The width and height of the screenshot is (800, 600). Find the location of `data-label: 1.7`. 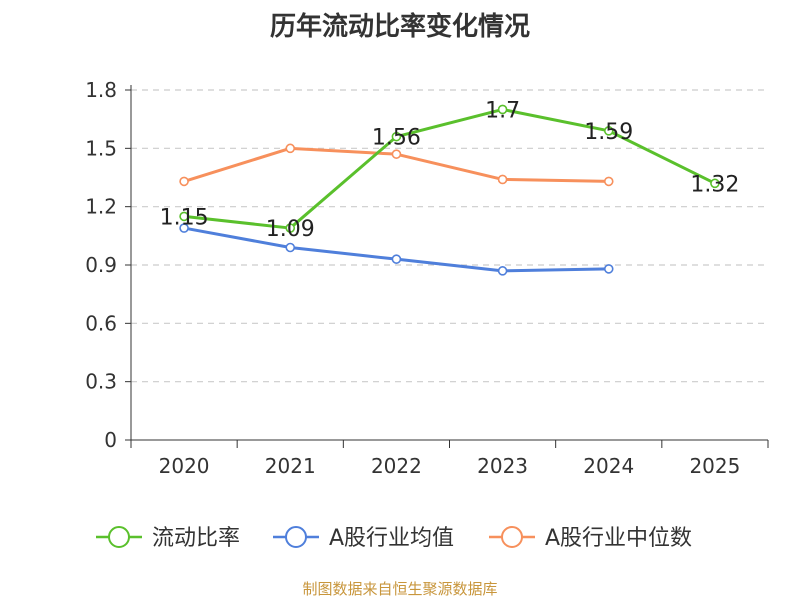

data-label: 1.7 is located at coordinates (502, 110).